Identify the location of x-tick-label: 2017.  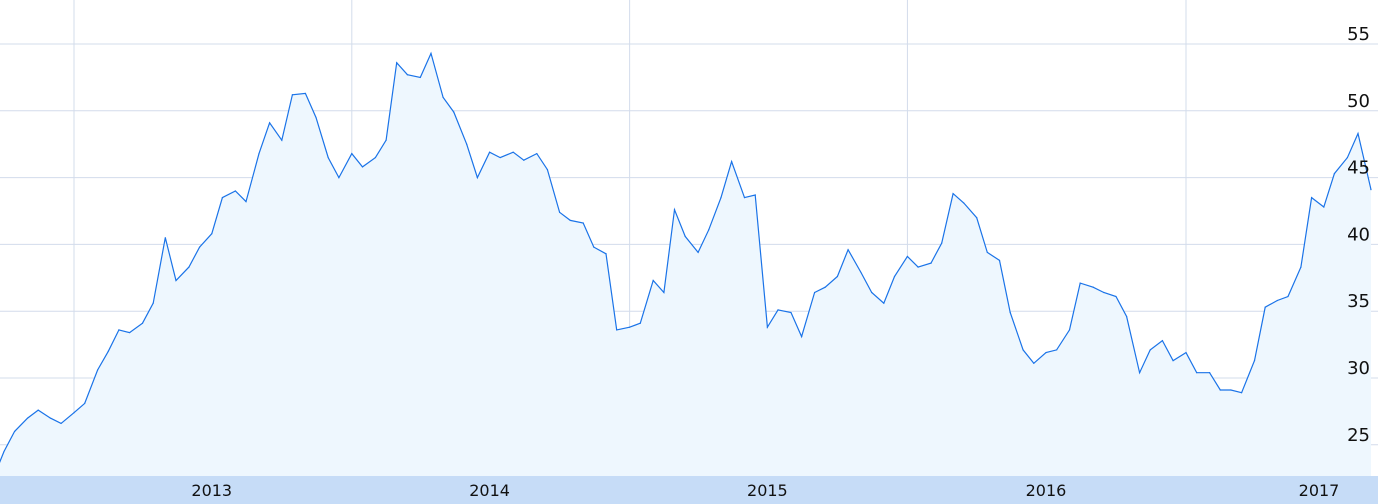
(1319, 490).